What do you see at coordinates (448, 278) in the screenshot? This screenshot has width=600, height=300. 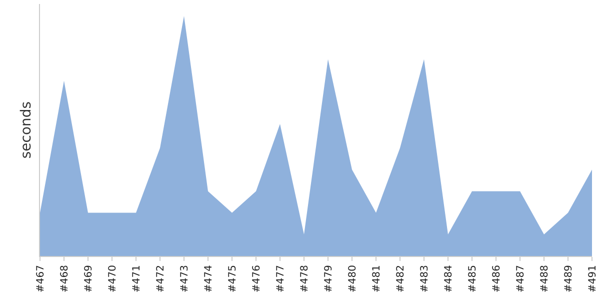 I see `x-tick-label: #484` at bounding box center [448, 278].